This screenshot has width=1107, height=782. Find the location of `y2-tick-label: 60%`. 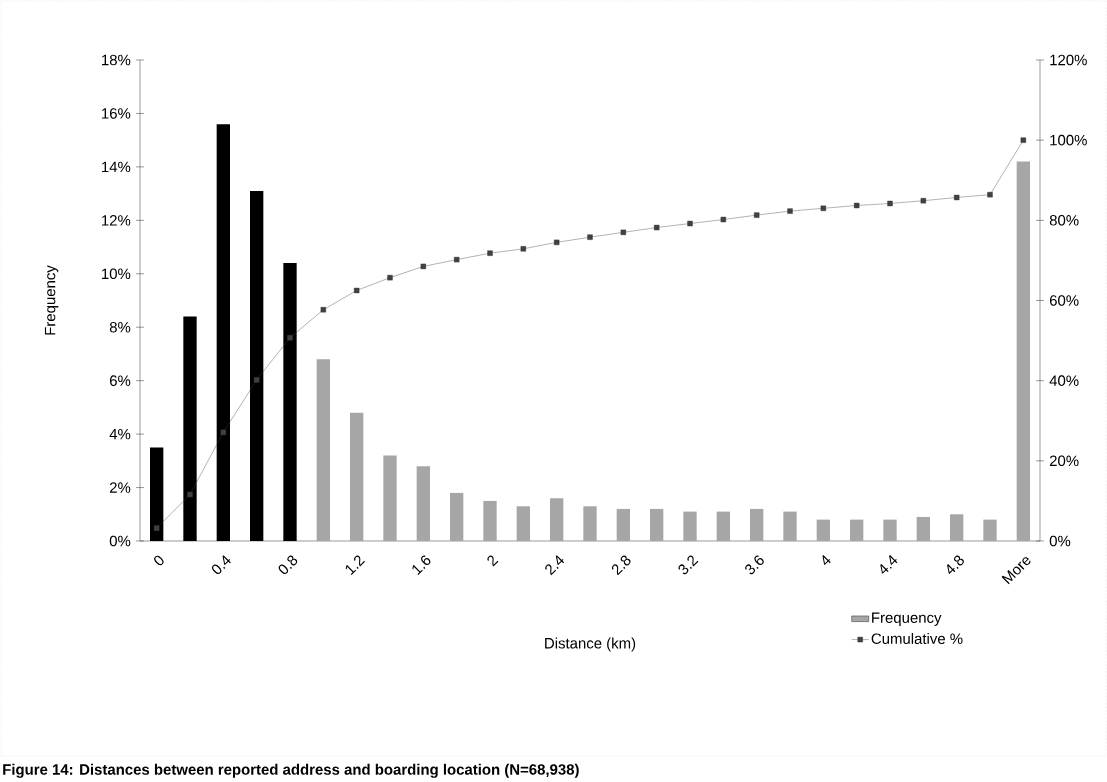

y2-tick-label: 60% is located at coordinates (1064, 300).